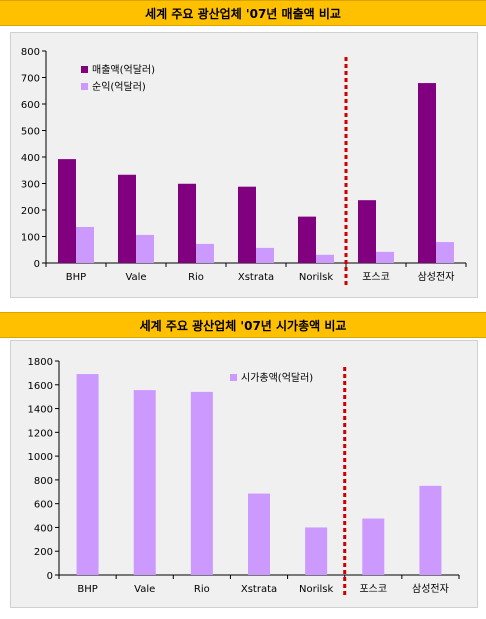  Describe the element at coordinates (40, 410) in the screenshot. I see `y-tick-label: 1400` at that location.